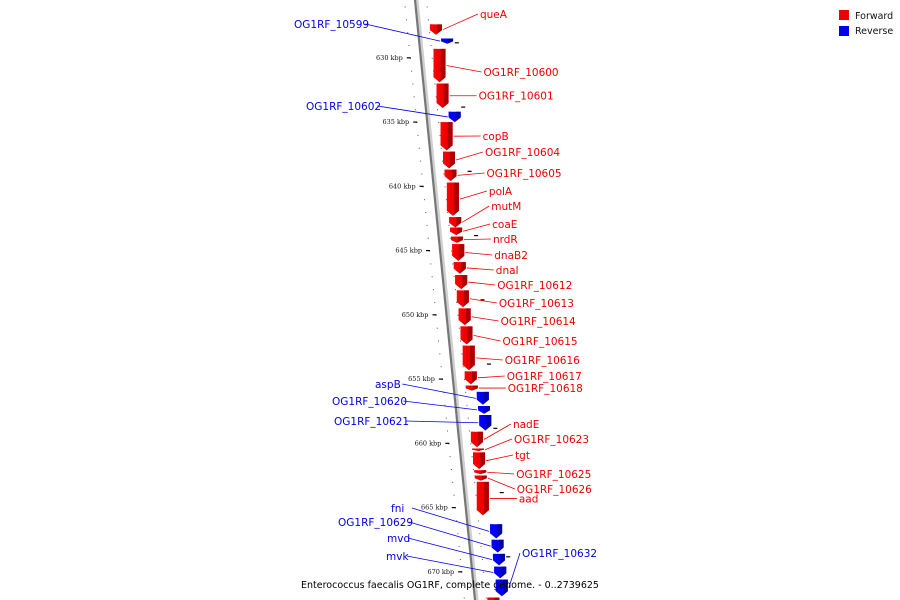 The width and height of the screenshot is (900, 600). I want to click on gene-label: OG1RF_10601, so click(516, 97).